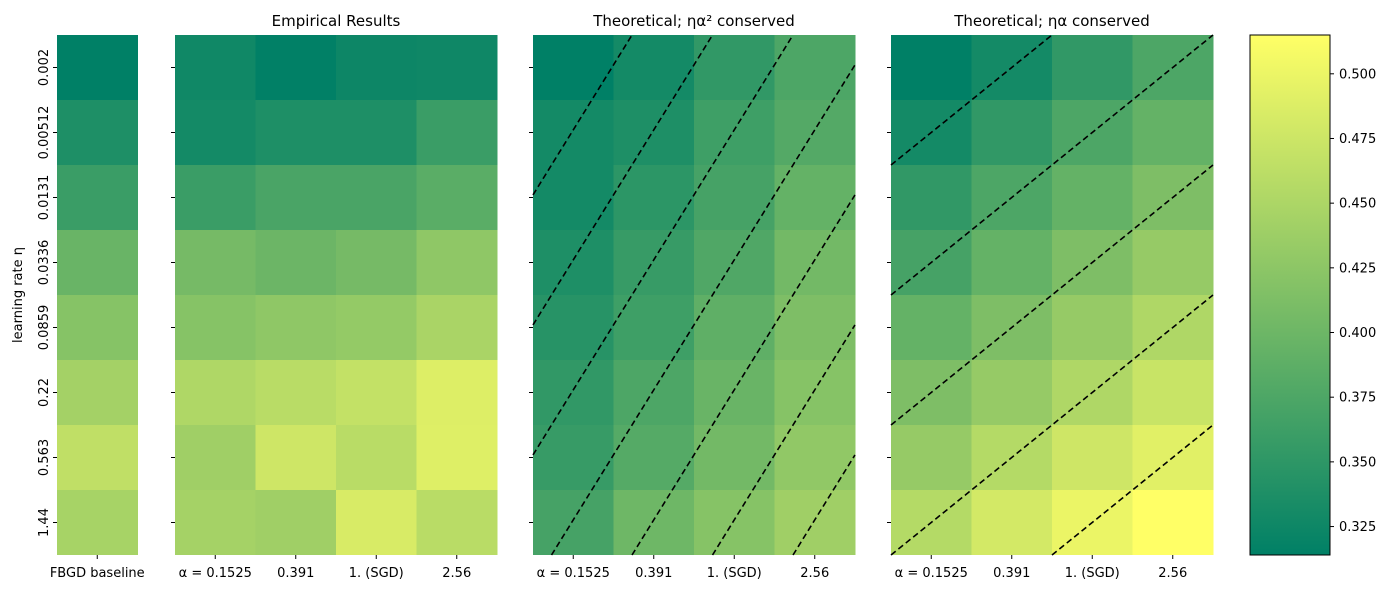 The height and width of the screenshot is (589, 1389). What do you see at coordinates (931, 573) in the screenshot?
I see `x-tick-label: α = 0.1525` at bounding box center [931, 573].